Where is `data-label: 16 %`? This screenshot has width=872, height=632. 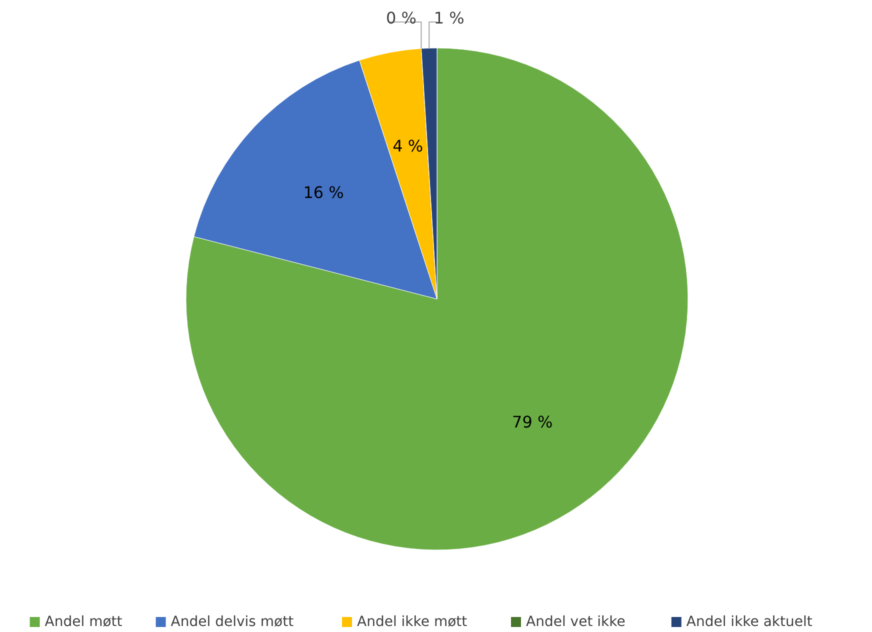 data-label: 16 % is located at coordinates (323, 192).